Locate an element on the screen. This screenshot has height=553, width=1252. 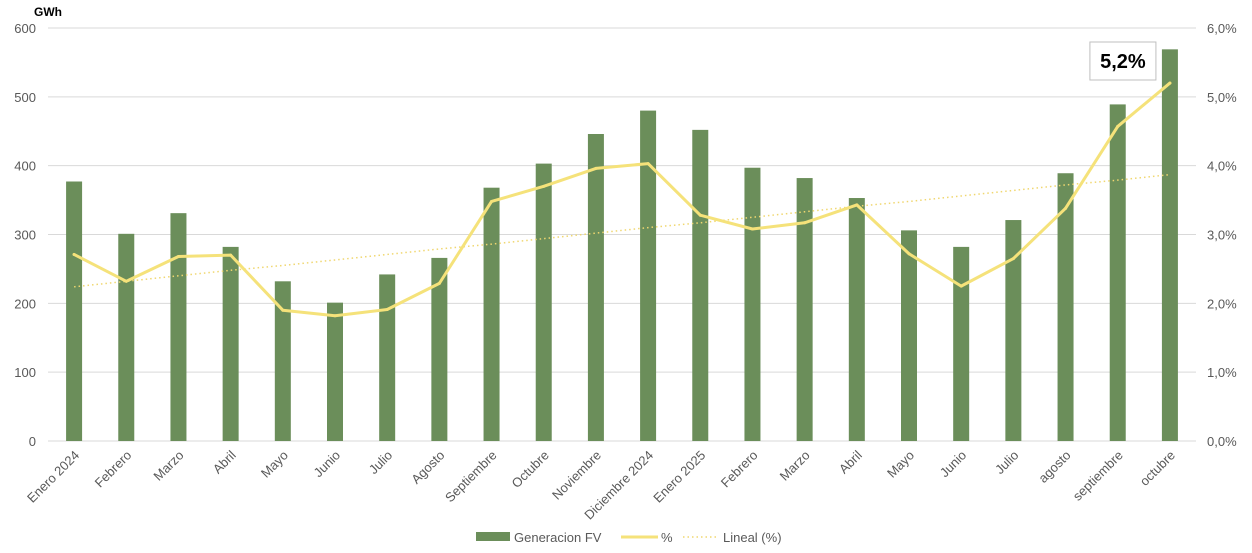
x-tick-label: octubre is located at coordinates (1157, 468).